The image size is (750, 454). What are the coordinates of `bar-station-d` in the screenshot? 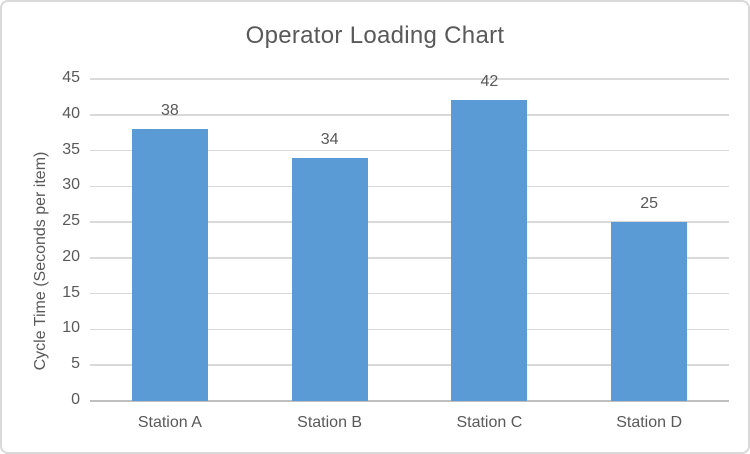 It's located at (649, 311).